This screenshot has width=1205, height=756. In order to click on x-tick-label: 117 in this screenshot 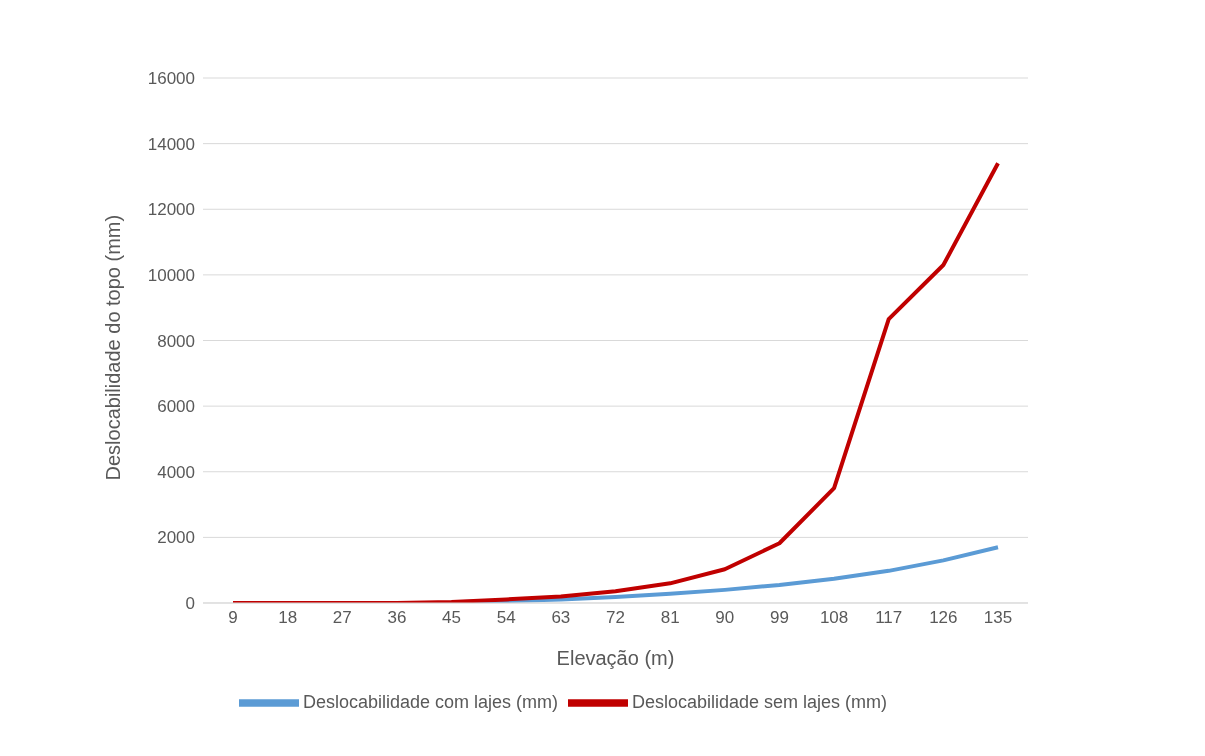, I will do `click(889, 618)`.